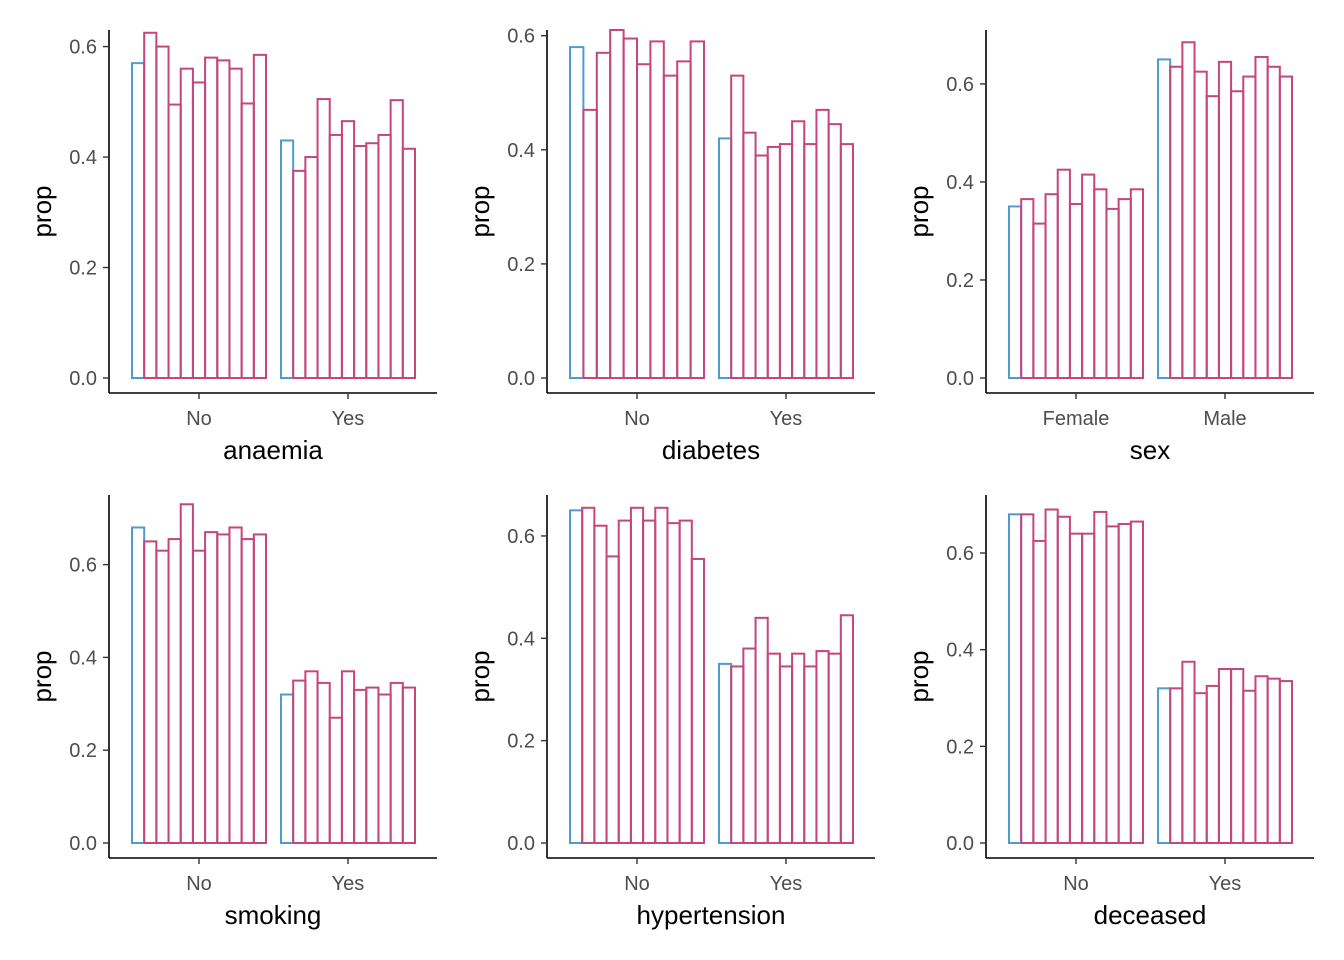  Describe the element at coordinates (1076, 419) in the screenshot. I see `x-tick-label: Female` at that location.